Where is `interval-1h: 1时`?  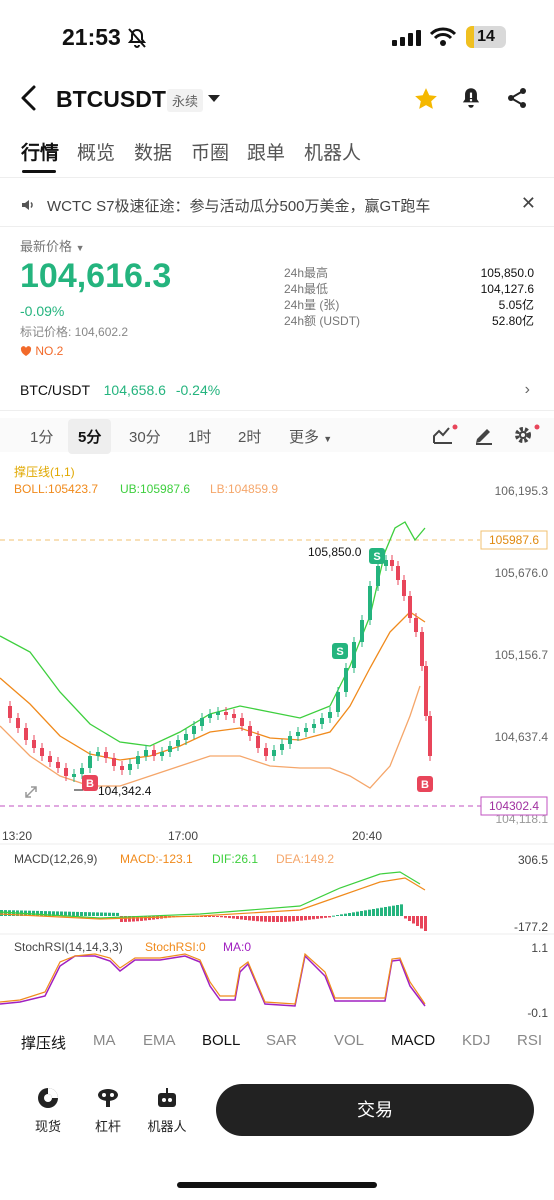
interval-1h: 1时 is located at coordinates (200, 437).